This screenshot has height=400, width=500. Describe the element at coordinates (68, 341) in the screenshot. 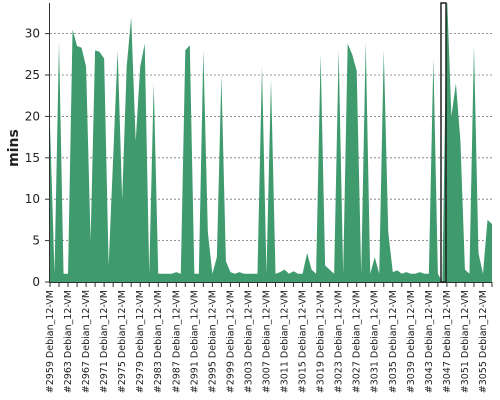

I see `x-tick-label: #2963 Debian_12-VM` at that location.